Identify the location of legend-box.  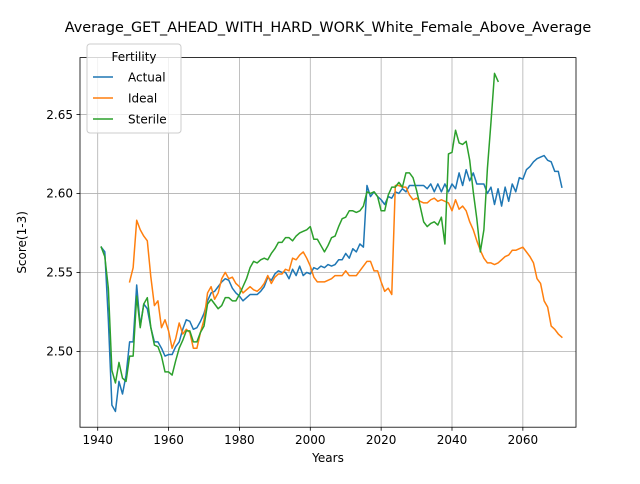
(134, 88).